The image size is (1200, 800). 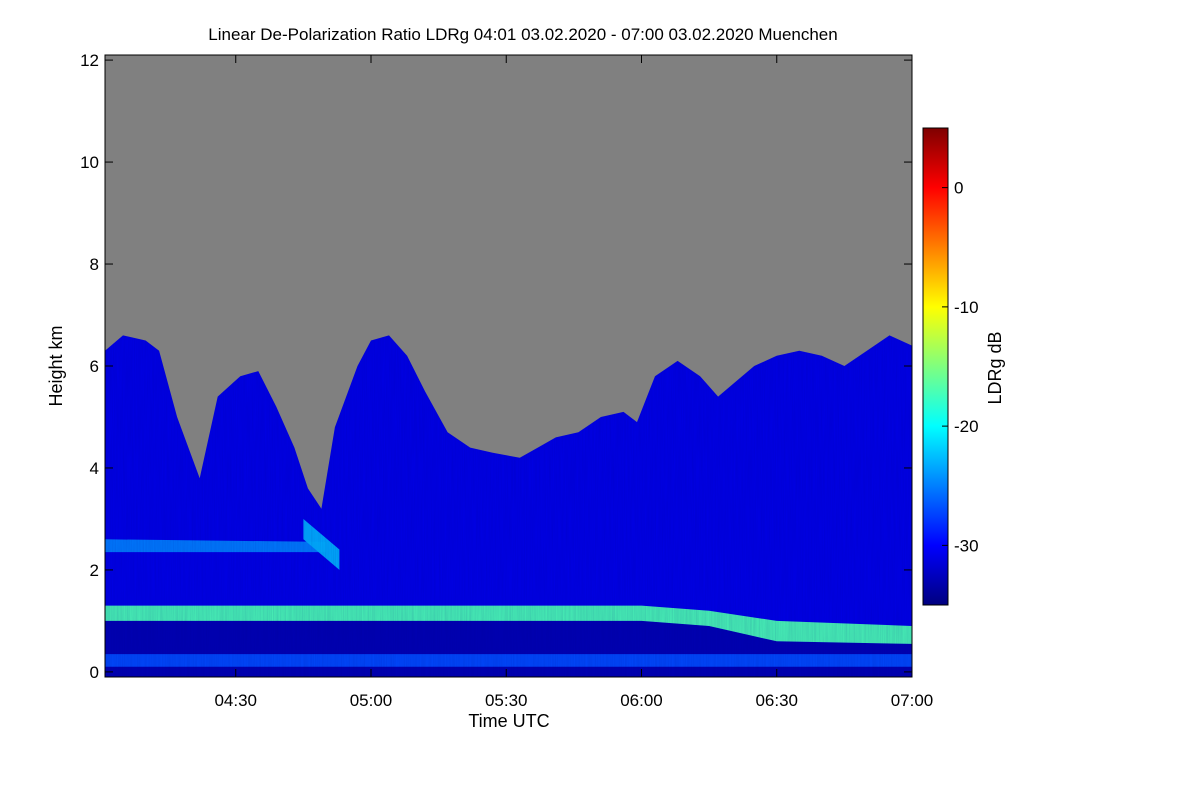 What do you see at coordinates (995, 367) in the screenshot?
I see `colorbar-label: LDRg dB` at bounding box center [995, 367].